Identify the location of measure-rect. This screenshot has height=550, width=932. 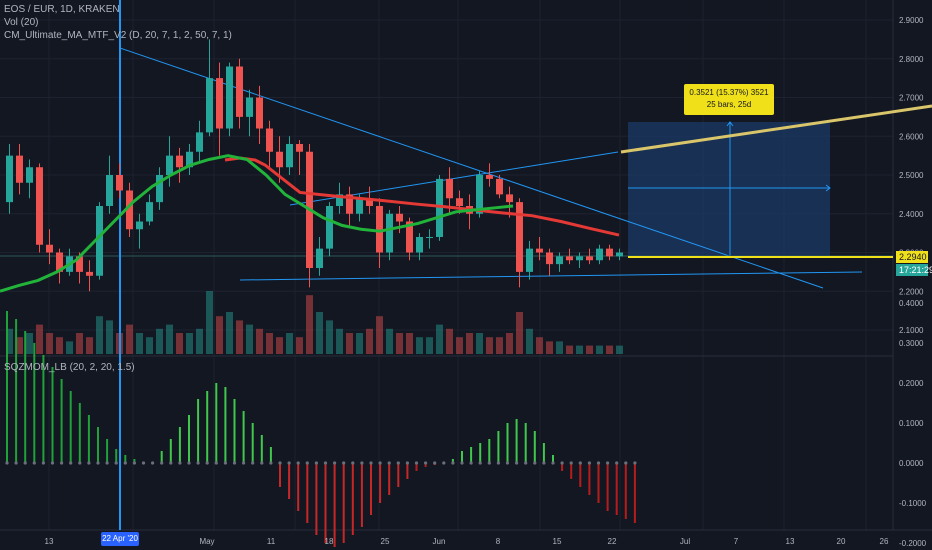
(729, 189).